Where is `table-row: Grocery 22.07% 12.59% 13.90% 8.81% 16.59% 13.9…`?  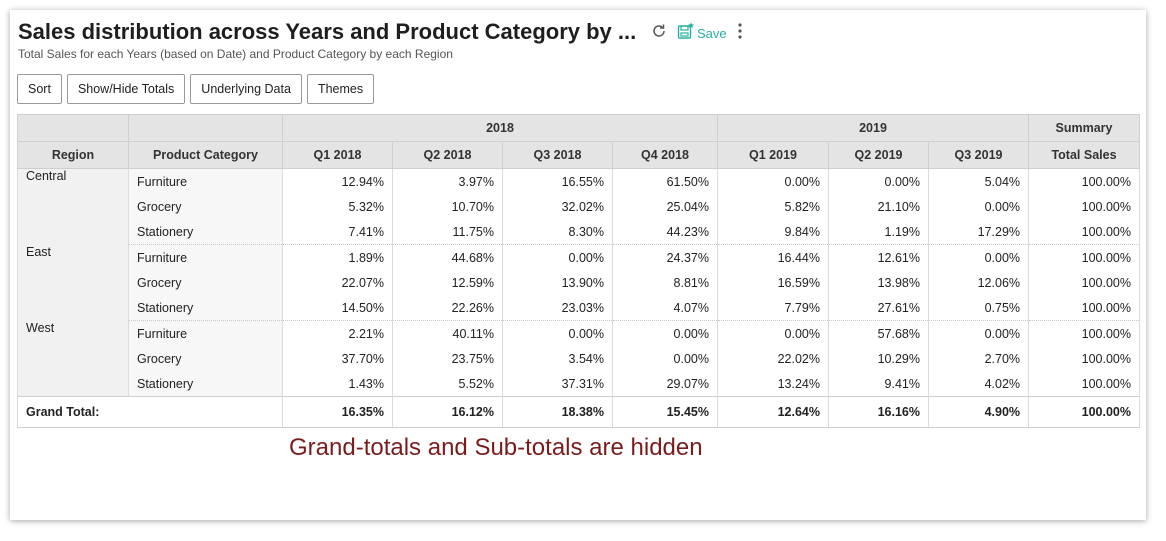 table-row: Grocery 22.07% 12.59% 13.90% 8.81% 16.59% 13.9… is located at coordinates (579, 282).